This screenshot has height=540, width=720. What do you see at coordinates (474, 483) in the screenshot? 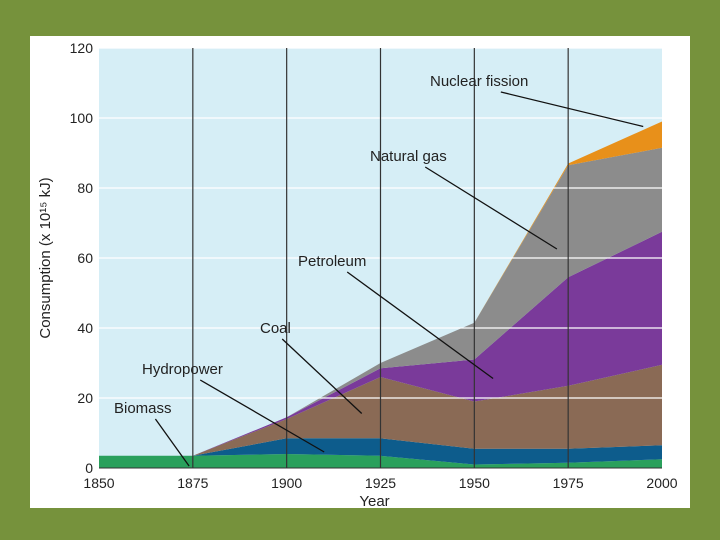
I see `x-tick-label: 1950` at bounding box center [474, 483].